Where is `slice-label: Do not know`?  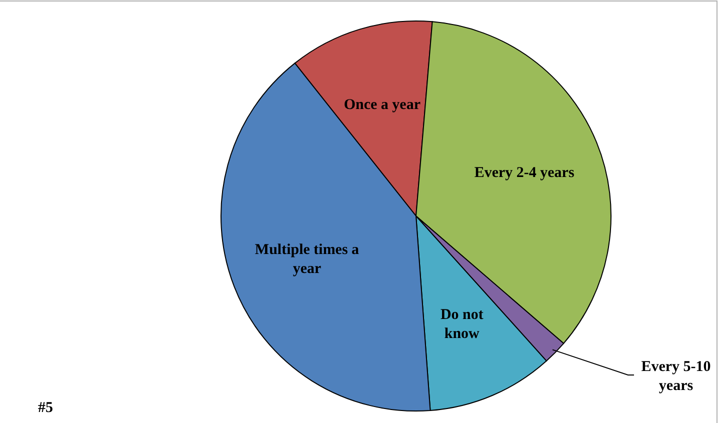
slice-label: Do not know is located at coordinates (462, 324).